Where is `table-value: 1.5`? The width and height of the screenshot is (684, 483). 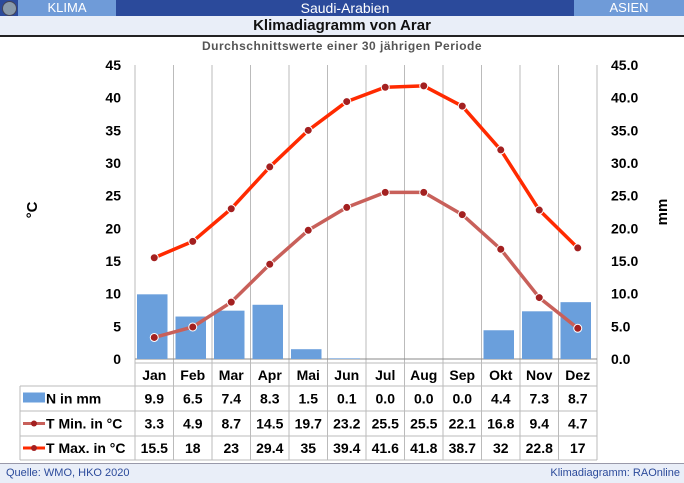
table-value: 1.5 is located at coordinates (309, 399).